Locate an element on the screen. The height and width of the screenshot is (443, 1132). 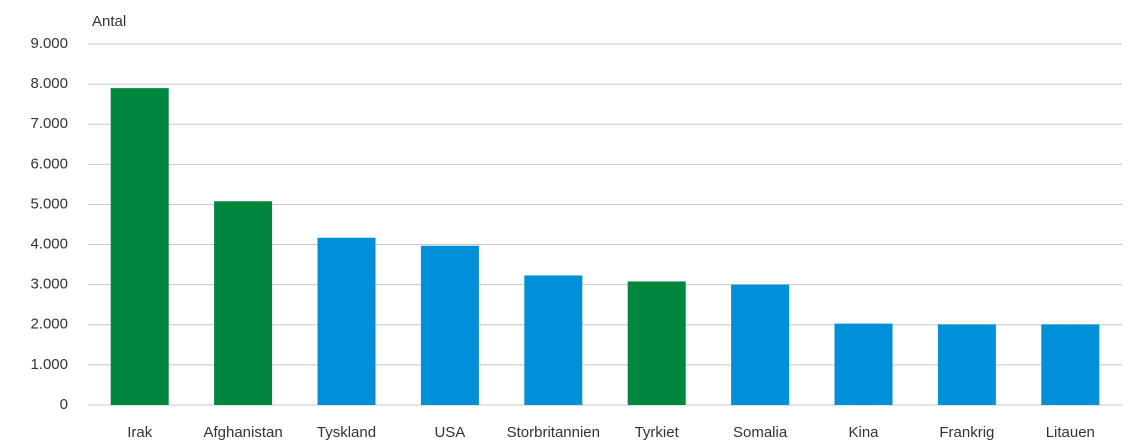
y-tick-label: 1.000 is located at coordinates (49, 364).